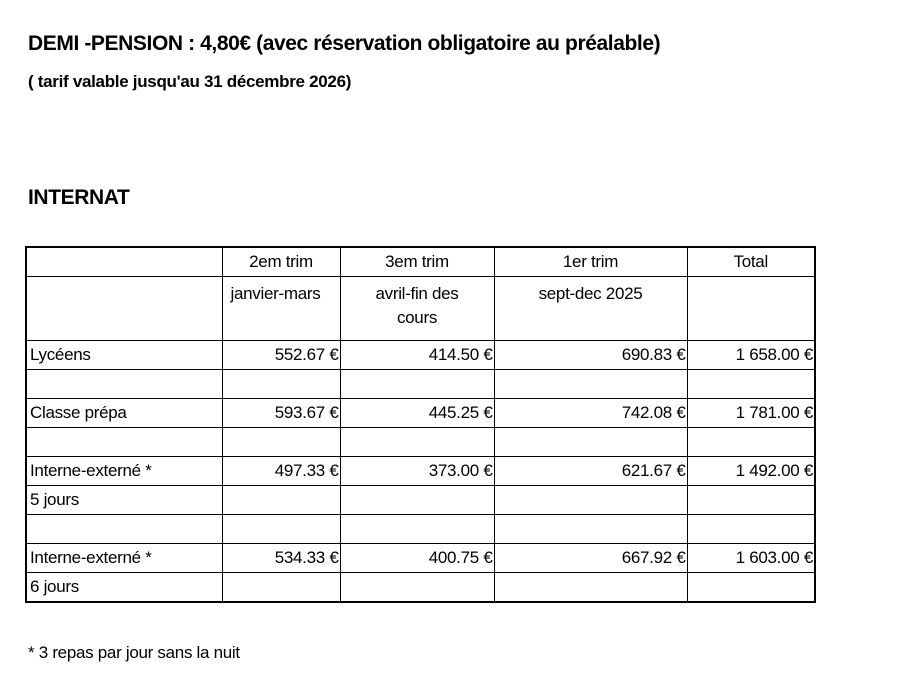 This screenshot has width=924, height=692. Describe the element at coordinates (590, 261) in the screenshot. I see `header-cell: 1er trim` at that location.